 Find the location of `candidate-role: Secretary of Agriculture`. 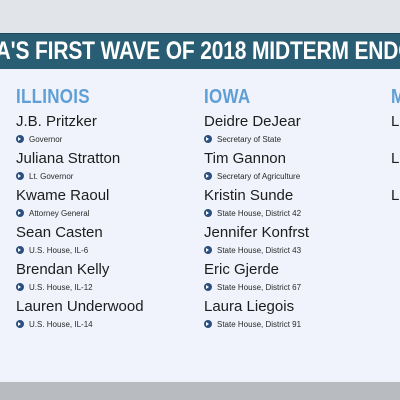

candidate-role: Secretary of Agriculture is located at coordinates (259, 176).